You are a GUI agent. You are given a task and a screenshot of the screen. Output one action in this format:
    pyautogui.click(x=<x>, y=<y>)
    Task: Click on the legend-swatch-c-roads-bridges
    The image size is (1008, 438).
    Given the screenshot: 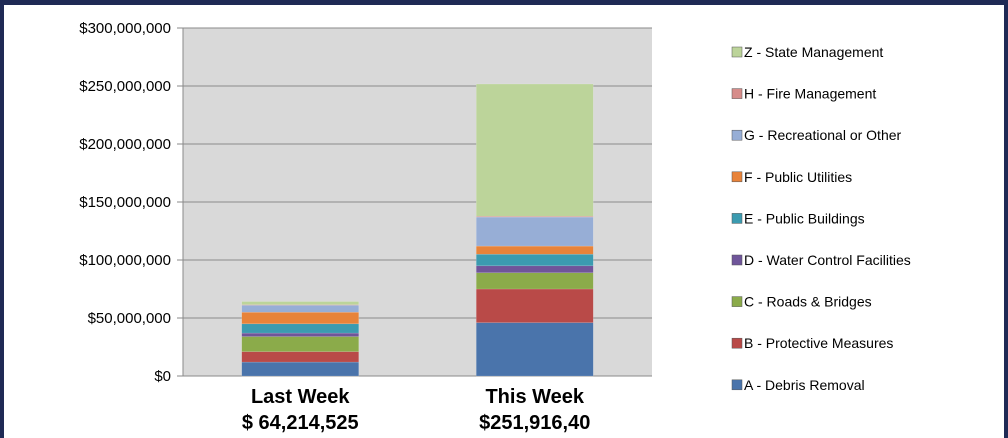 What is the action you would take?
    pyautogui.click(x=737, y=301)
    